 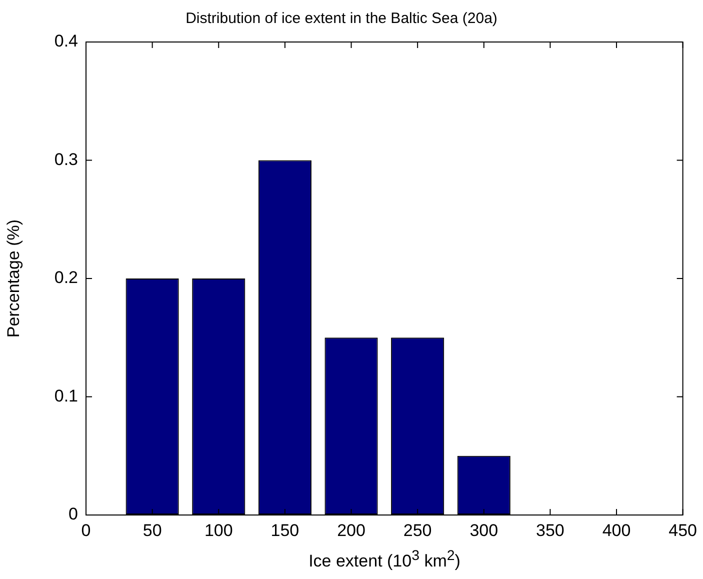 I want to click on x-tick-label: 0, so click(x=86, y=530).